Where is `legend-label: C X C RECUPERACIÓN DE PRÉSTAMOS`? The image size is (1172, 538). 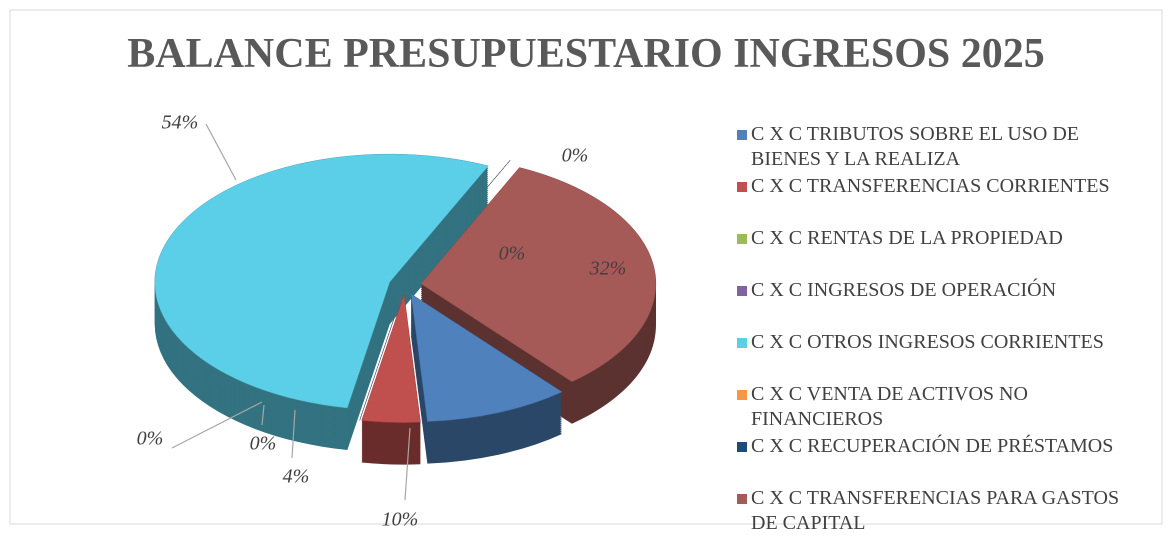
legend-label: C X C RECUPERACIÓN DE PRÉSTAMOS is located at coordinates (932, 446).